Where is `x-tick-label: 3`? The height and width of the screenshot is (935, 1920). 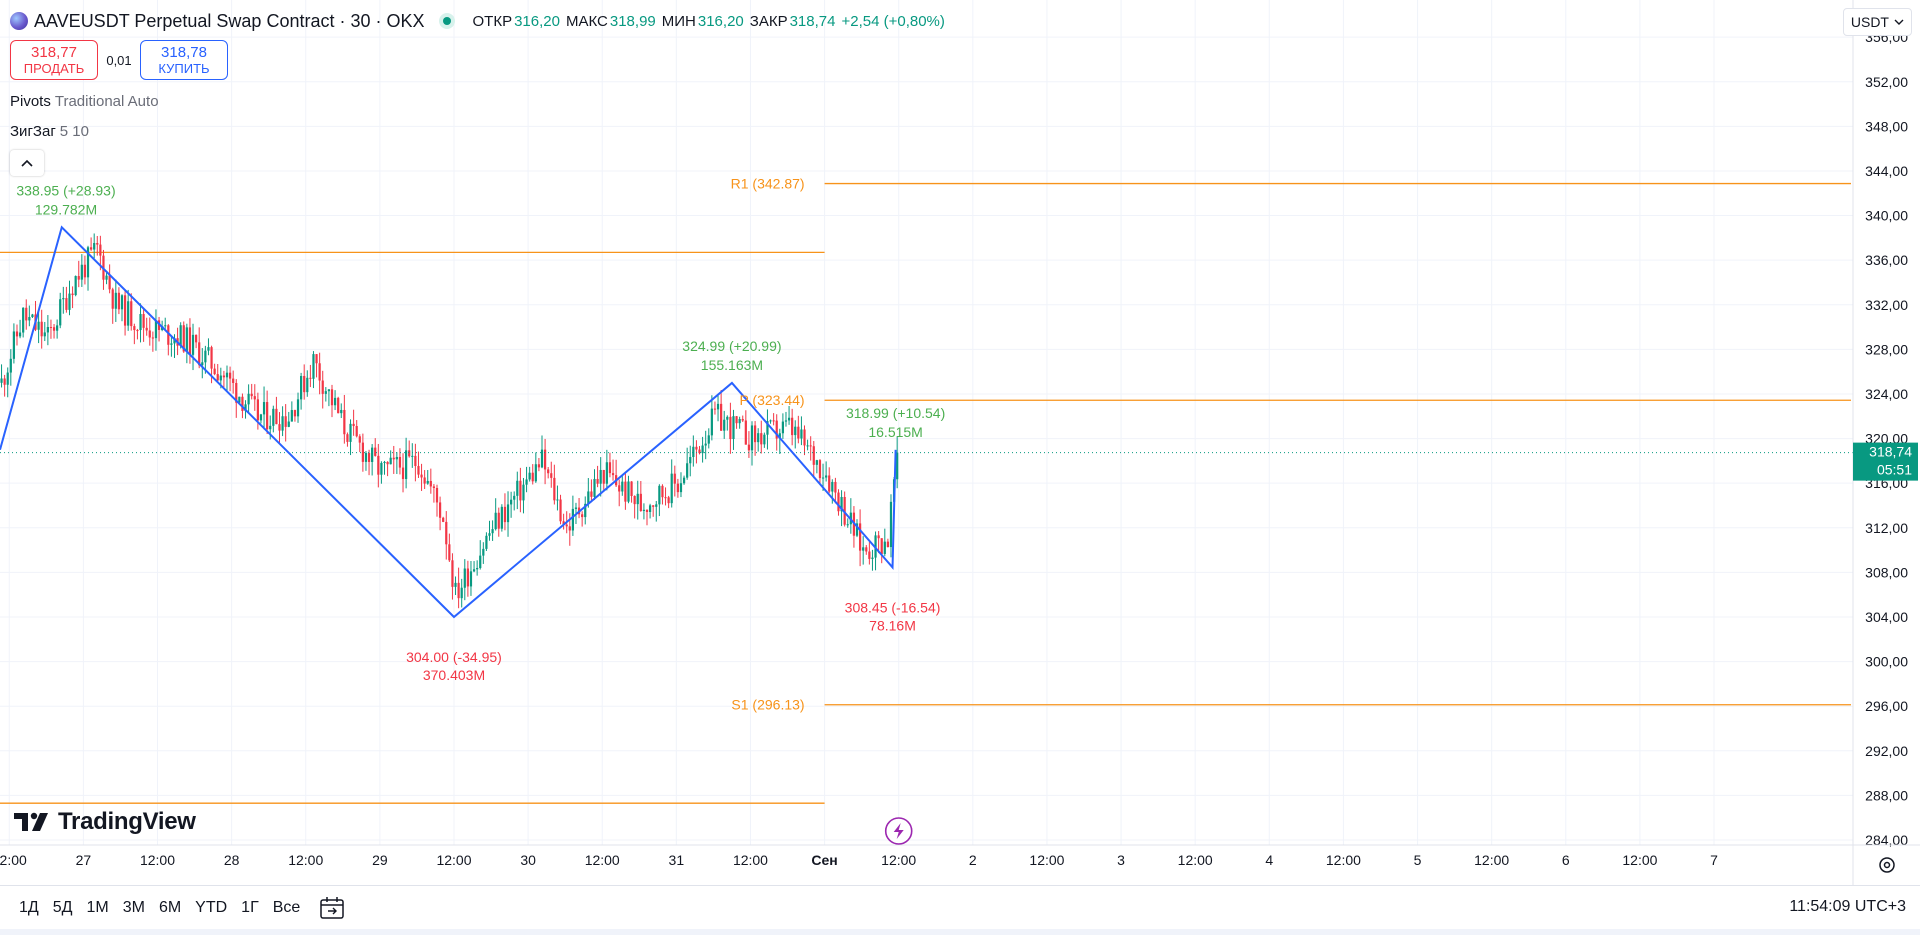 x-tick-label: 3 is located at coordinates (1121, 860).